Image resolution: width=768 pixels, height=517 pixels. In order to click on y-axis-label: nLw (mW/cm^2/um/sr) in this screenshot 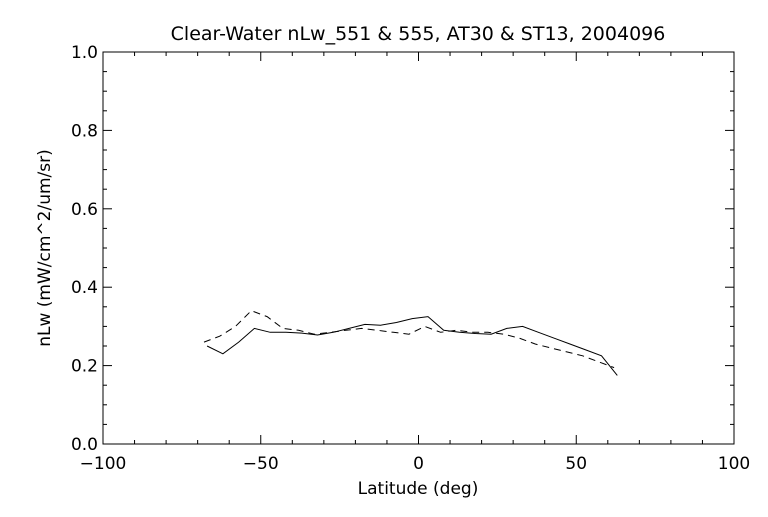, I will do `click(45, 248)`.